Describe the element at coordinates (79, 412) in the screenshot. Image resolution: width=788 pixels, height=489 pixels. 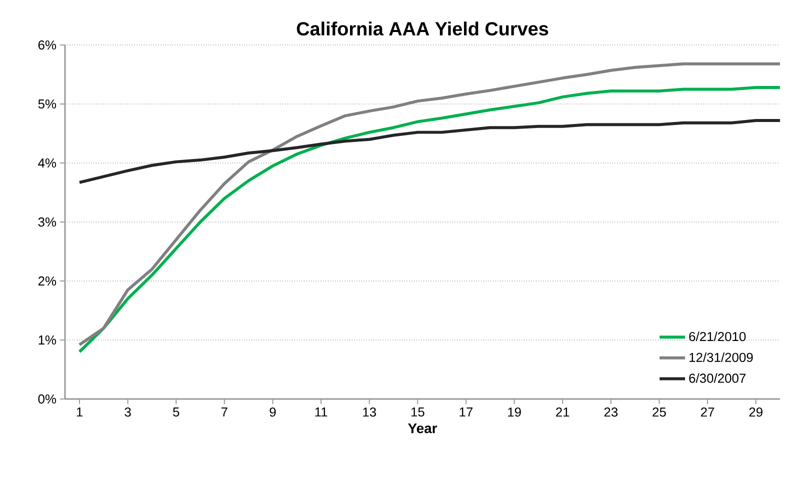
I see `x-tick-label: 1` at that location.